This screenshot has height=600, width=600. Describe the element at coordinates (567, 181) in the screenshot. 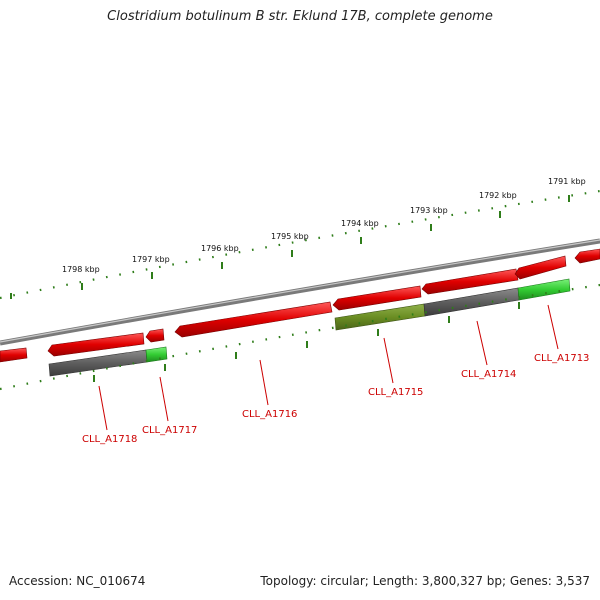

I see `kbp-label-1791: 1791 kbp` at that location.